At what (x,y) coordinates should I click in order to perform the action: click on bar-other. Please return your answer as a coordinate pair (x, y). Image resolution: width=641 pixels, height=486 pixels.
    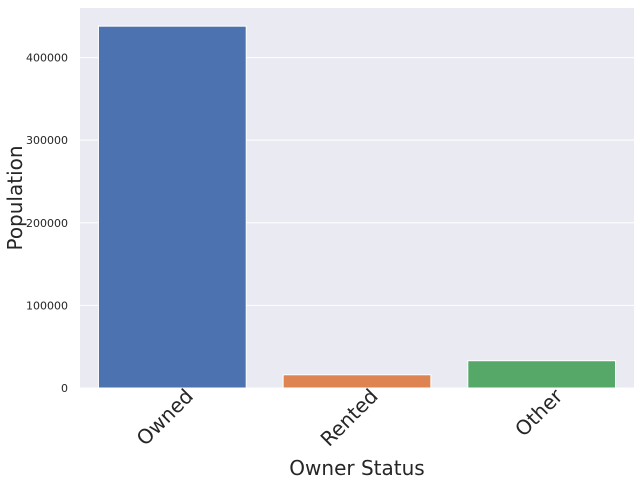
    Looking at the image, I should click on (542, 374).